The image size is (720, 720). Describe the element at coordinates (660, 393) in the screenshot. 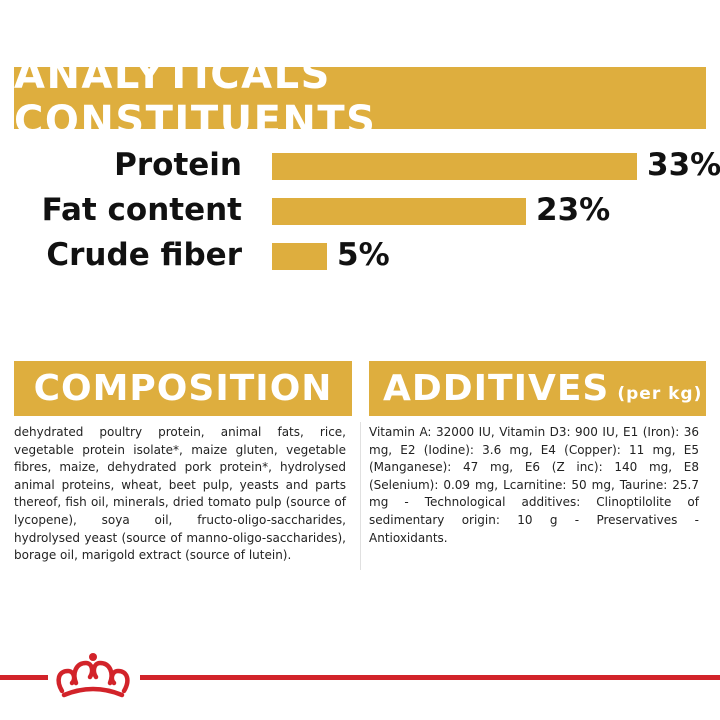

I see `additives-subtitle: (per kg)` at that location.